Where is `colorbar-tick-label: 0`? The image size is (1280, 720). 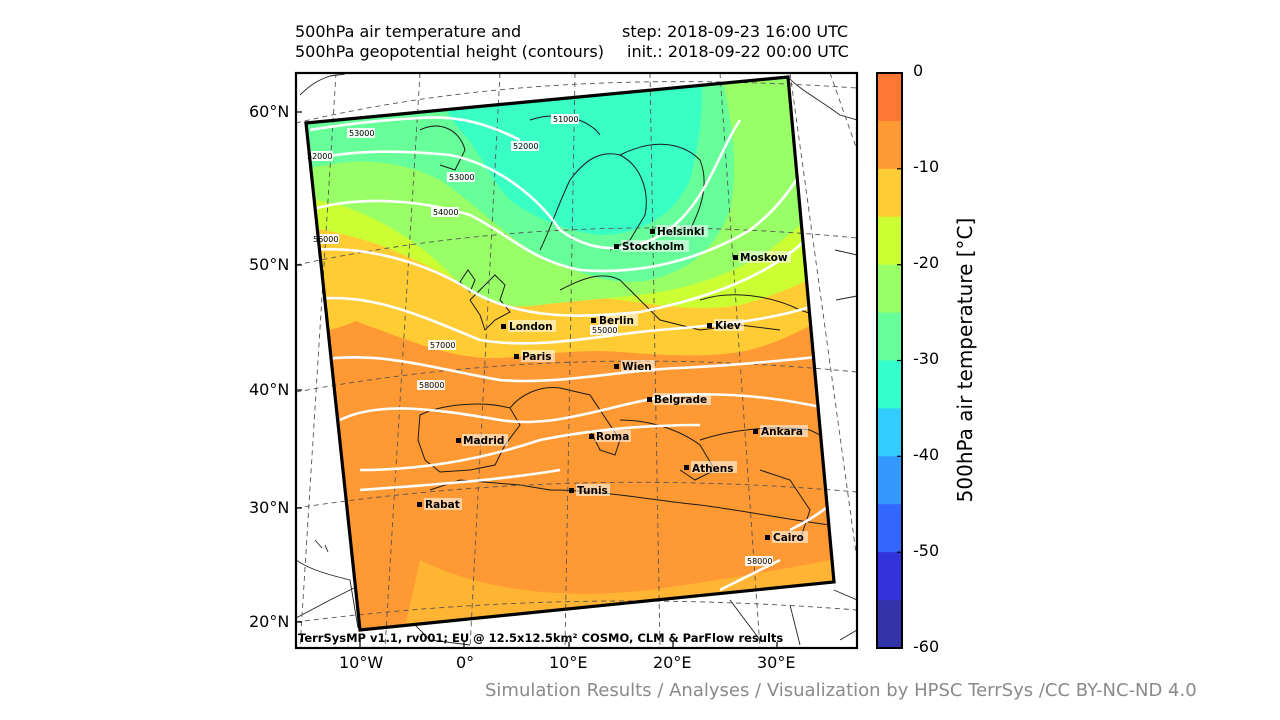 colorbar-tick-label: 0 is located at coordinates (918, 70).